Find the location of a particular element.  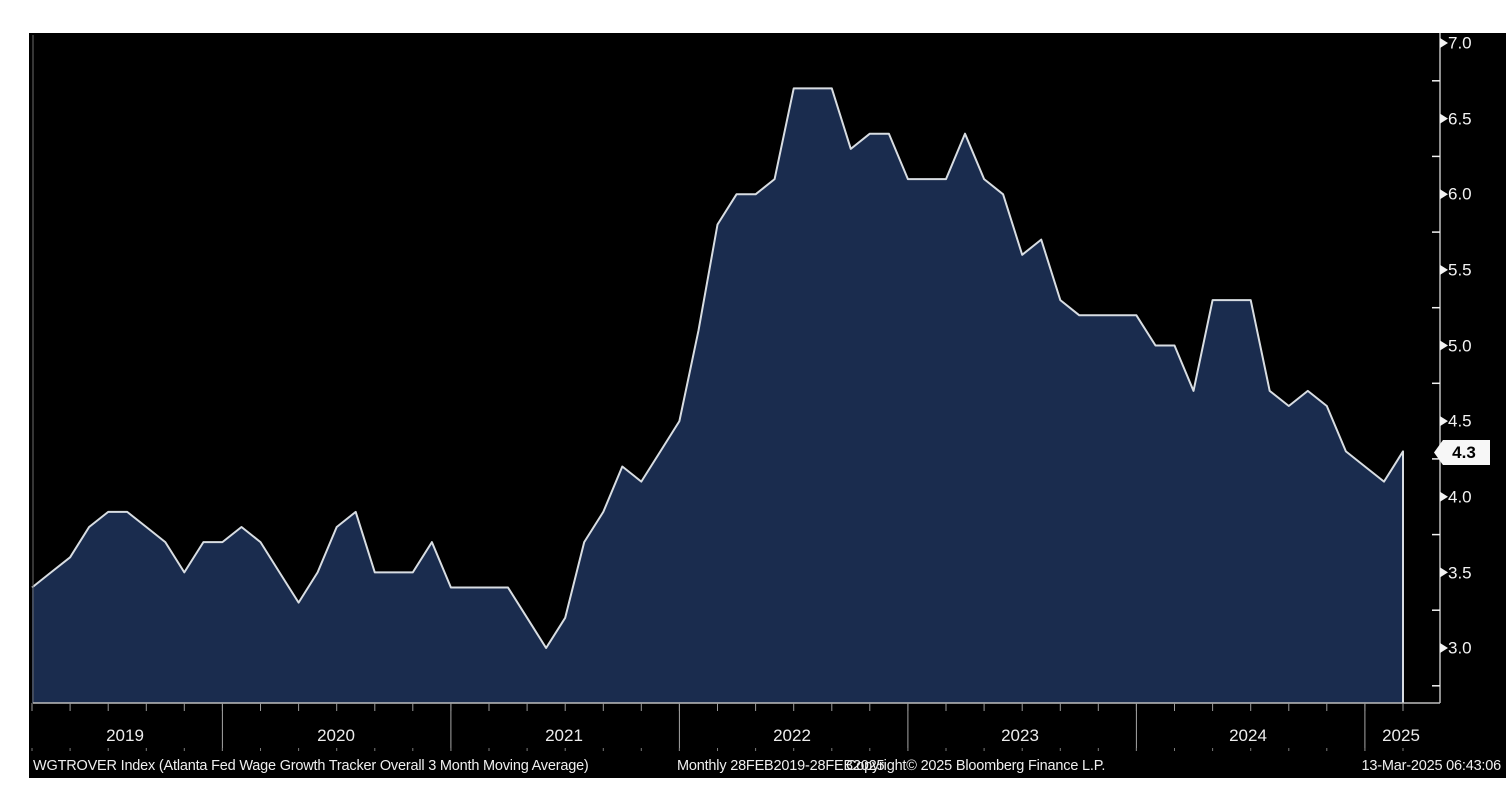

footer-frequency-range: Monthly 28FEB2019-28FEB2025 is located at coordinates (781, 766).